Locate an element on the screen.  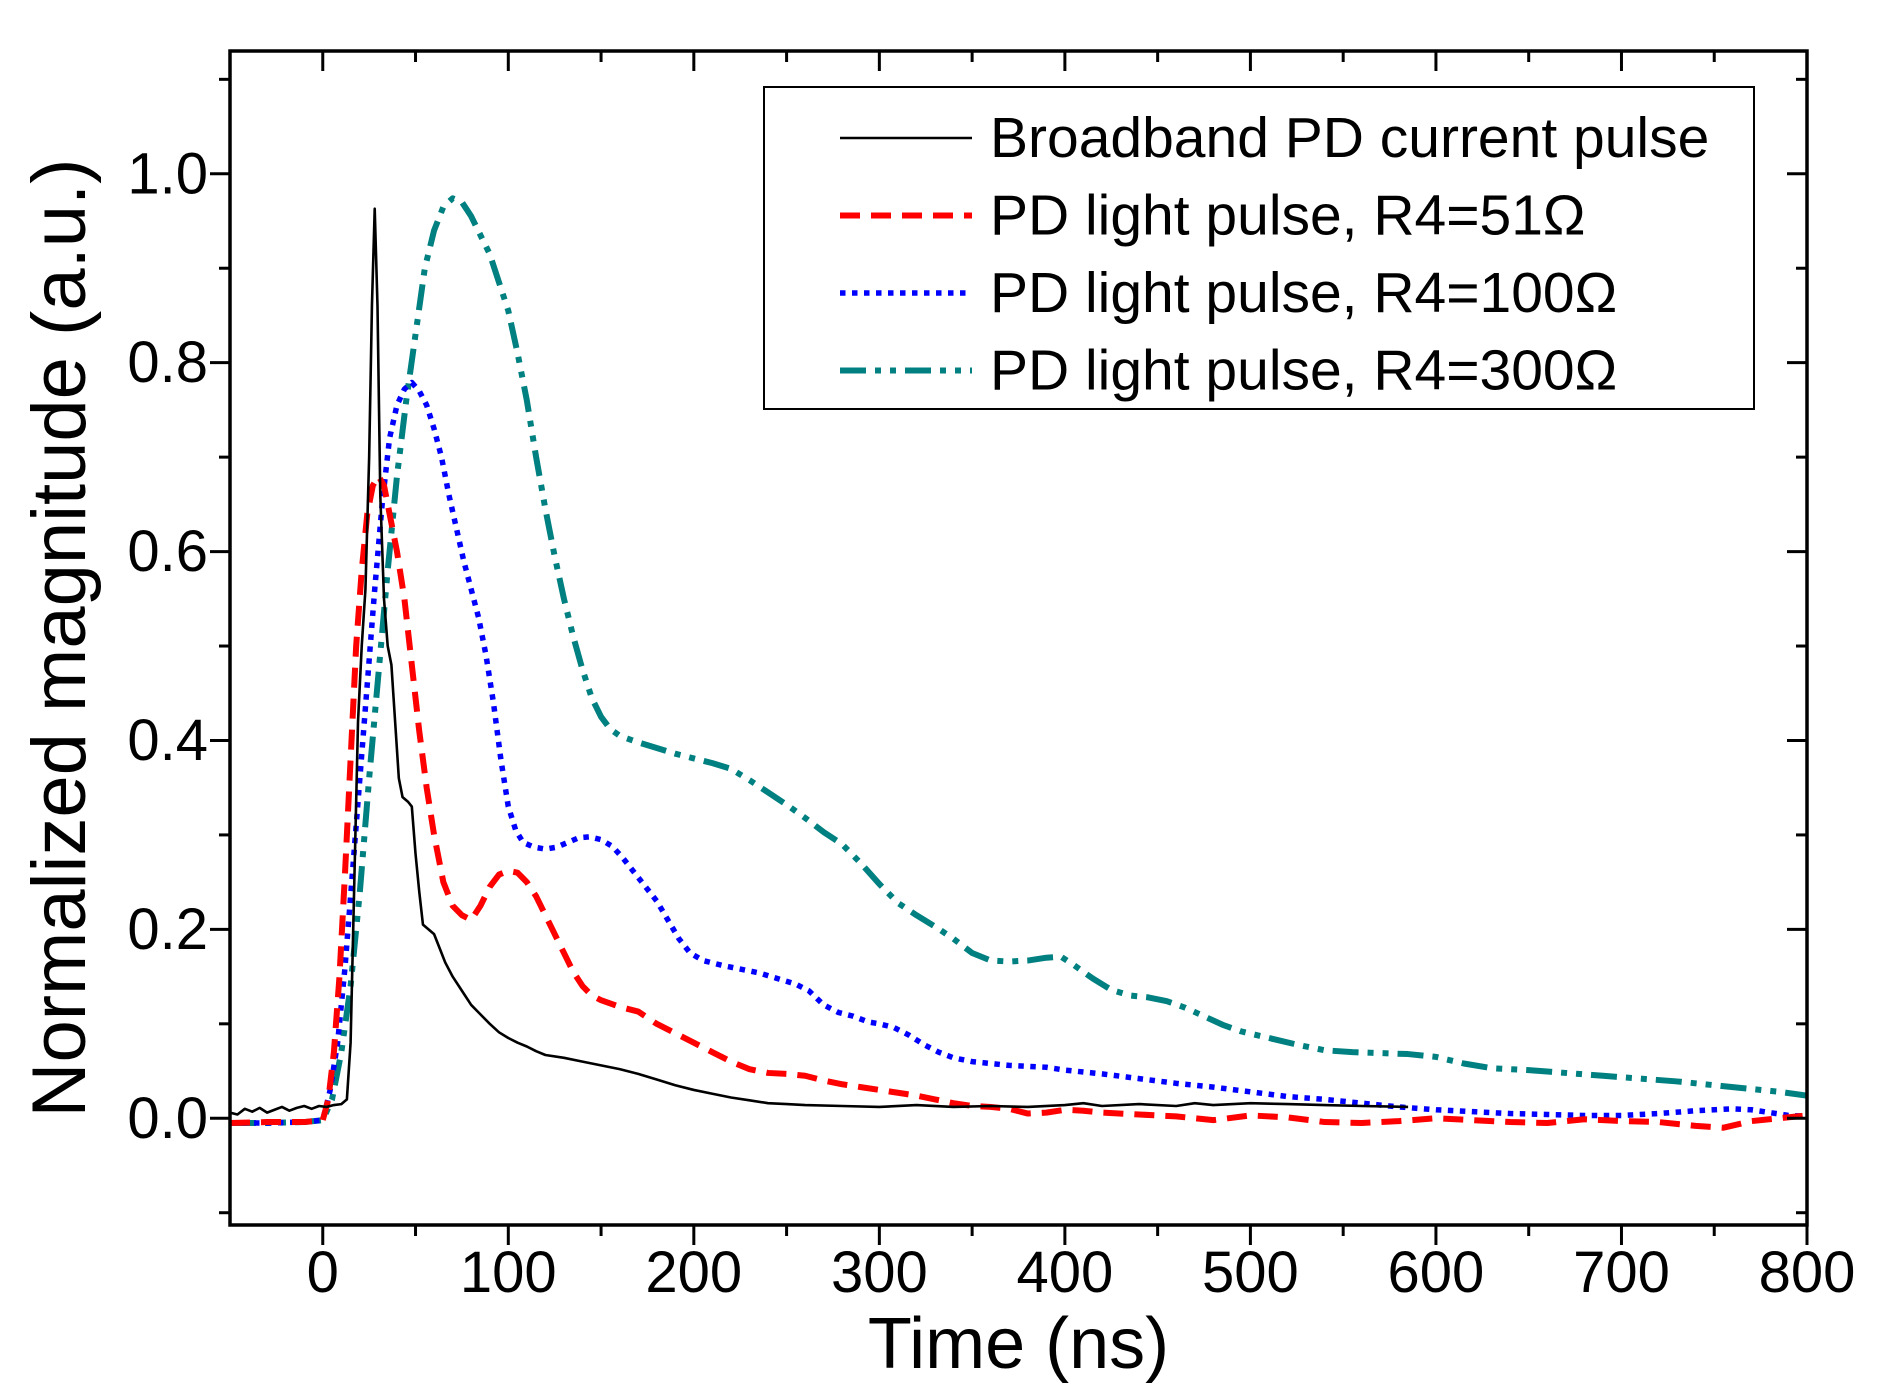
legend-box is located at coordinates (1259, 248).